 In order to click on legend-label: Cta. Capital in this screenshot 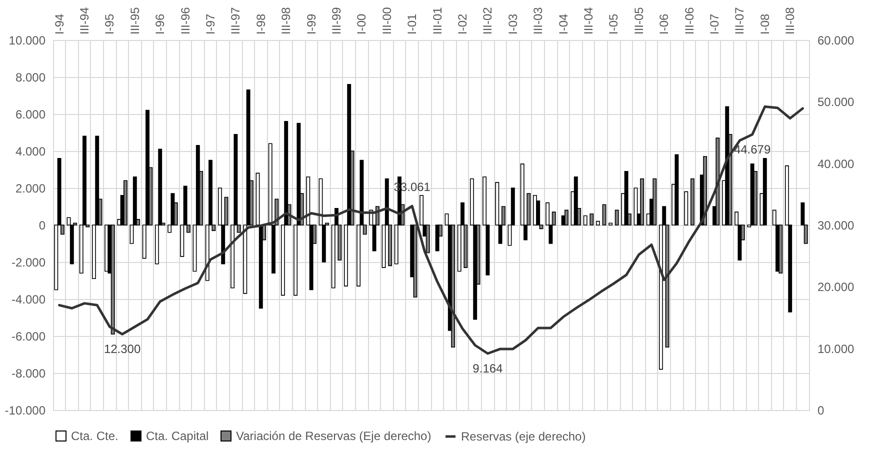, I will do `click(177, 436)`.